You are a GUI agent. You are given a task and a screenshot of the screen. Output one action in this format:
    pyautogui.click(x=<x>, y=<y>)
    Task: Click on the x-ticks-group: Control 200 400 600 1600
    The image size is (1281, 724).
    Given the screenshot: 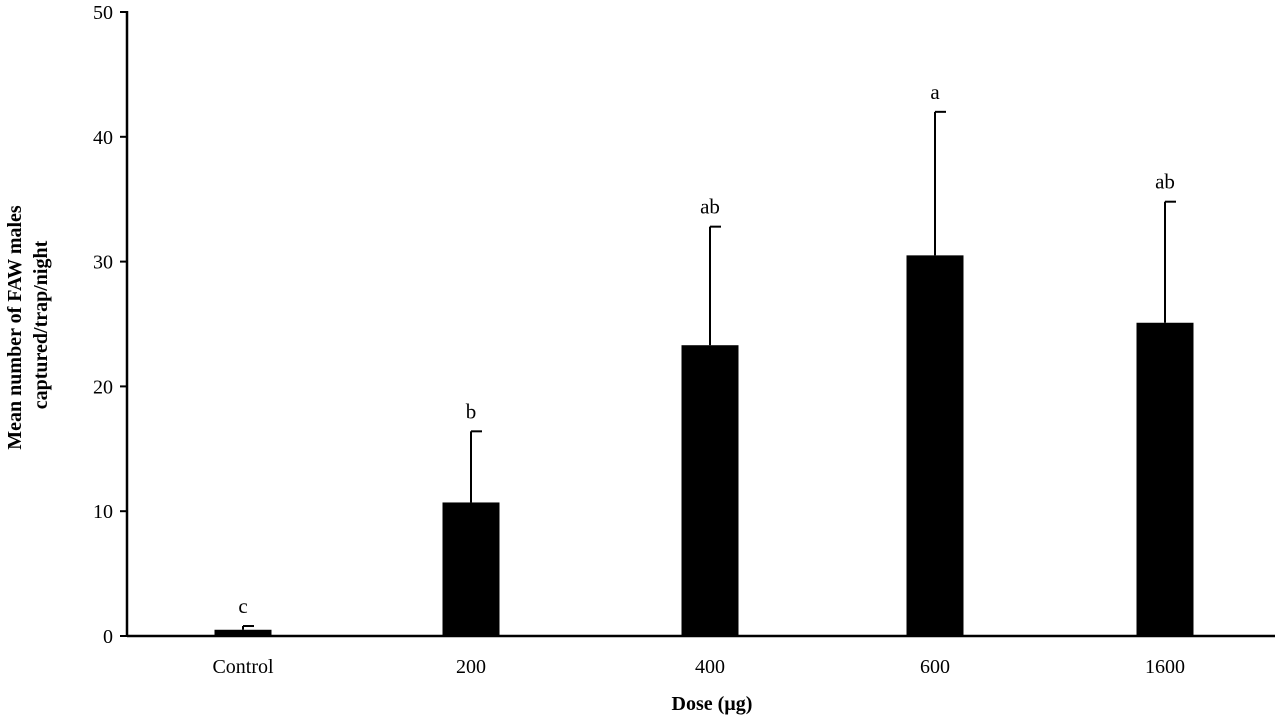 What is the action you would take?
    pyautogui.click(x=698, y=667)
    